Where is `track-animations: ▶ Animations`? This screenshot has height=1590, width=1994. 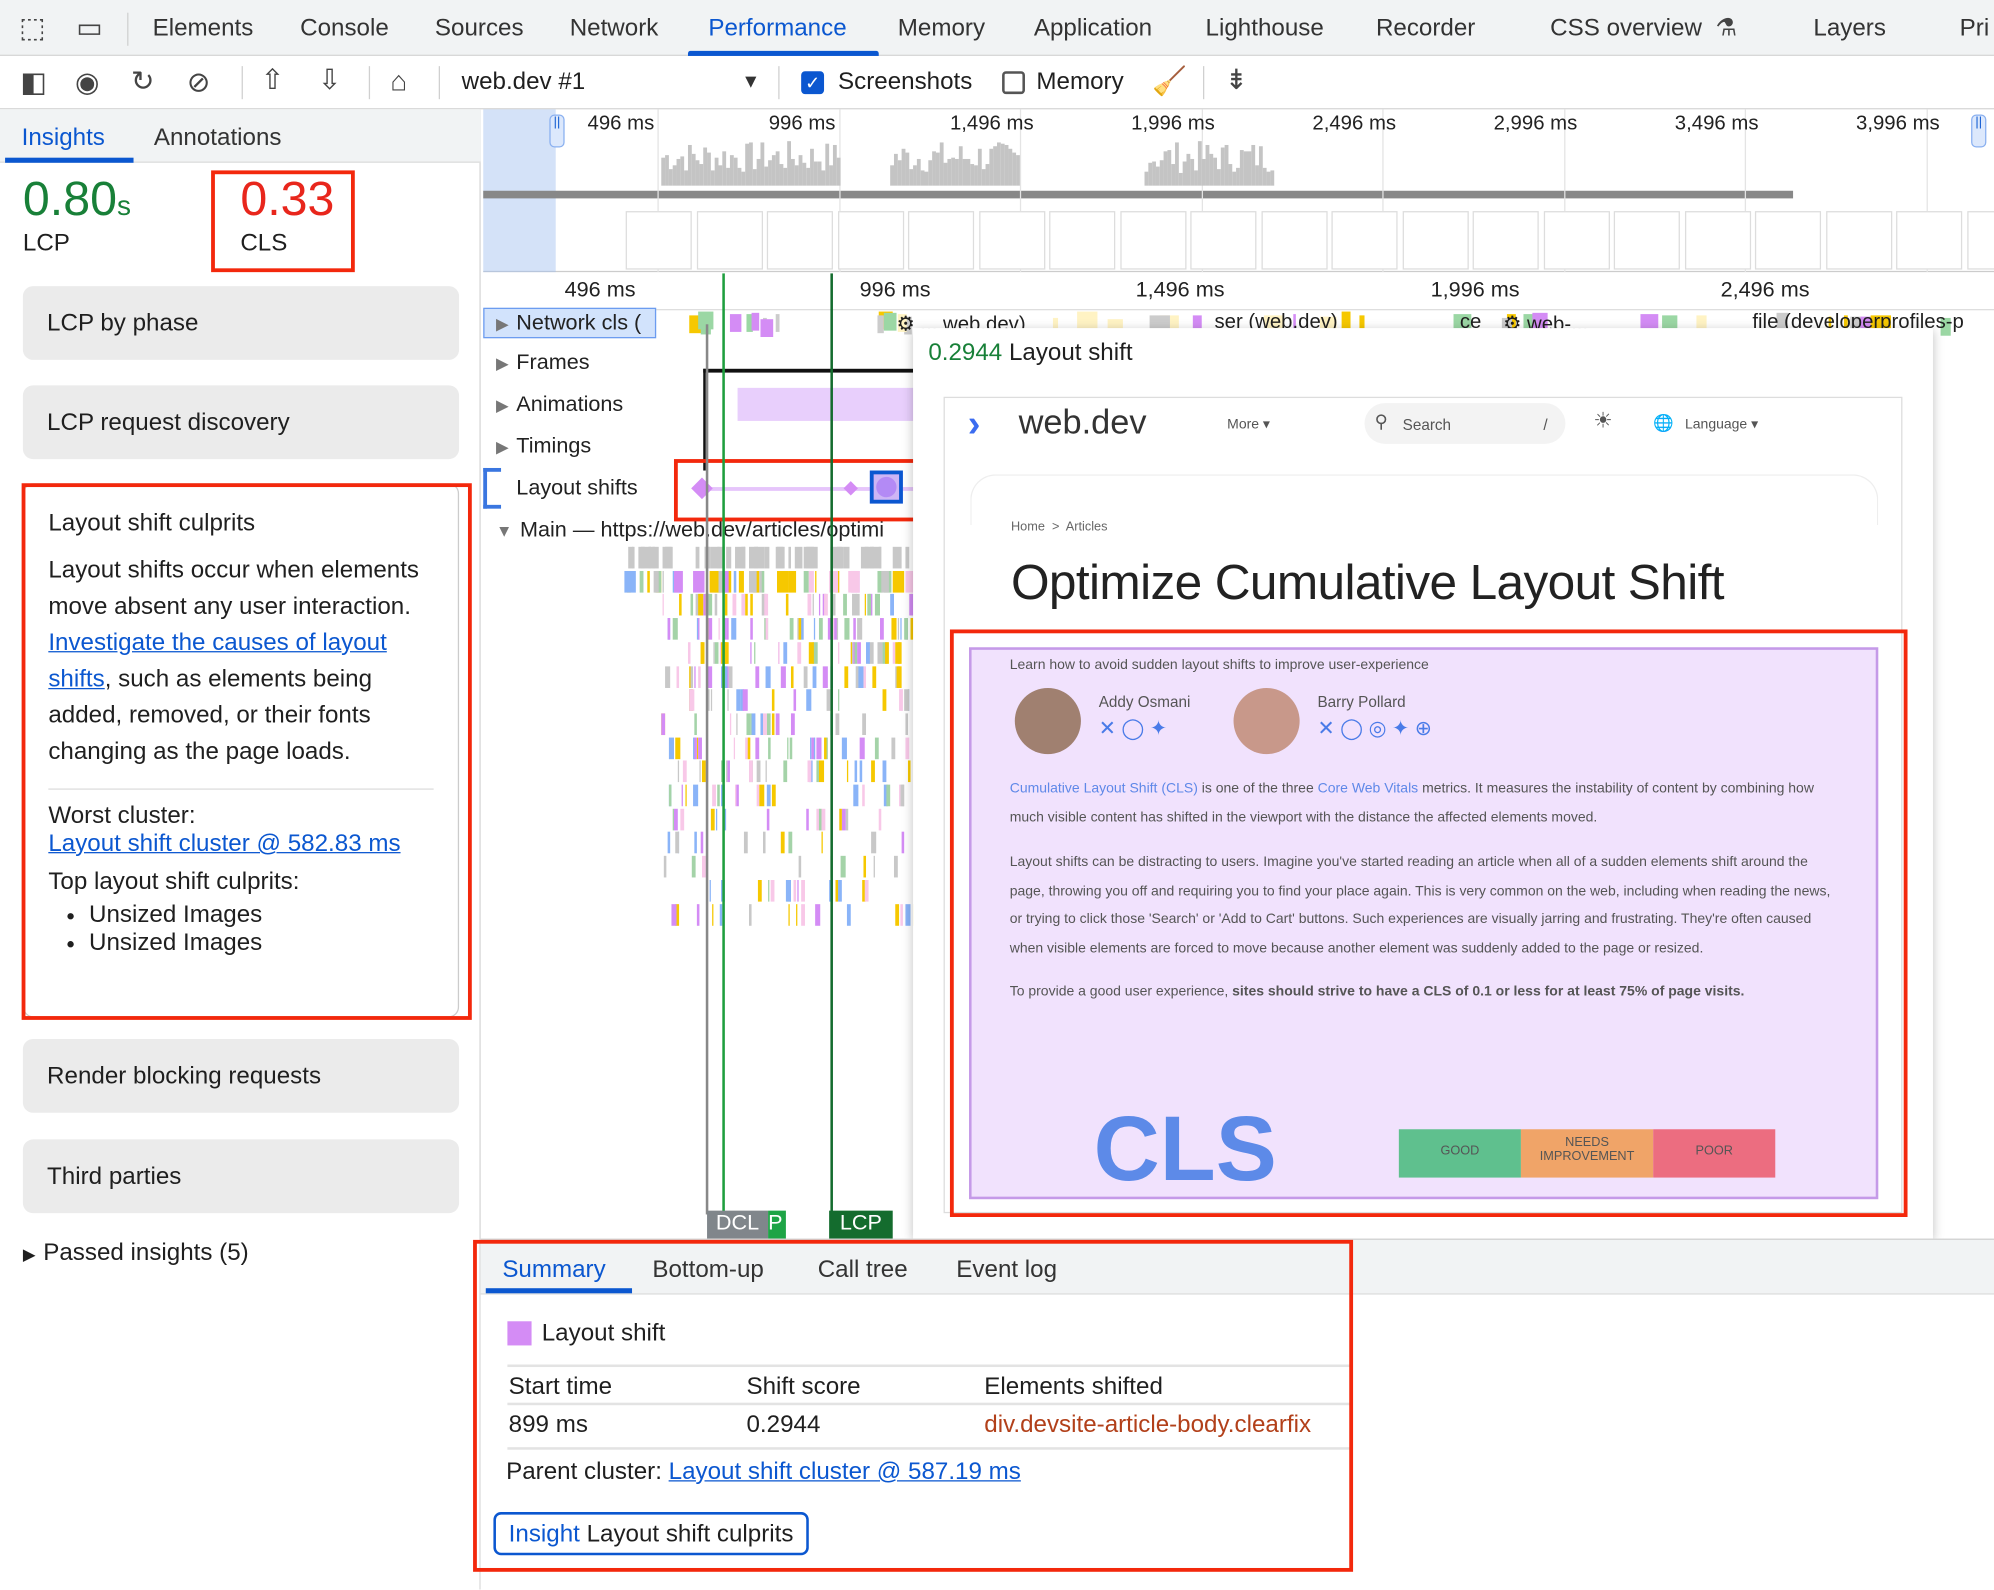
track-animations: ▶ Animations is located at coordinates (559, 403).